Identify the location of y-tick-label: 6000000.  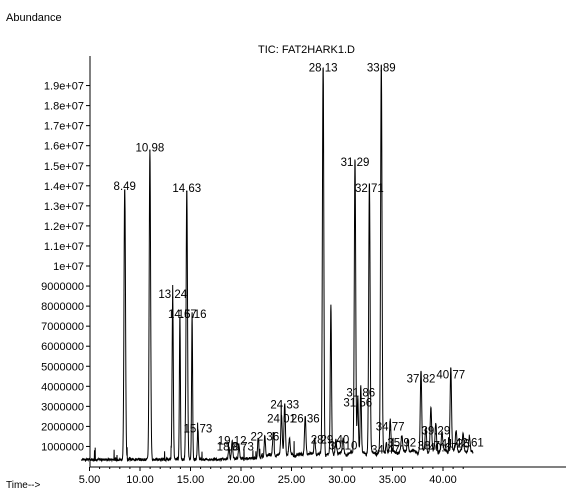
(62, 347).